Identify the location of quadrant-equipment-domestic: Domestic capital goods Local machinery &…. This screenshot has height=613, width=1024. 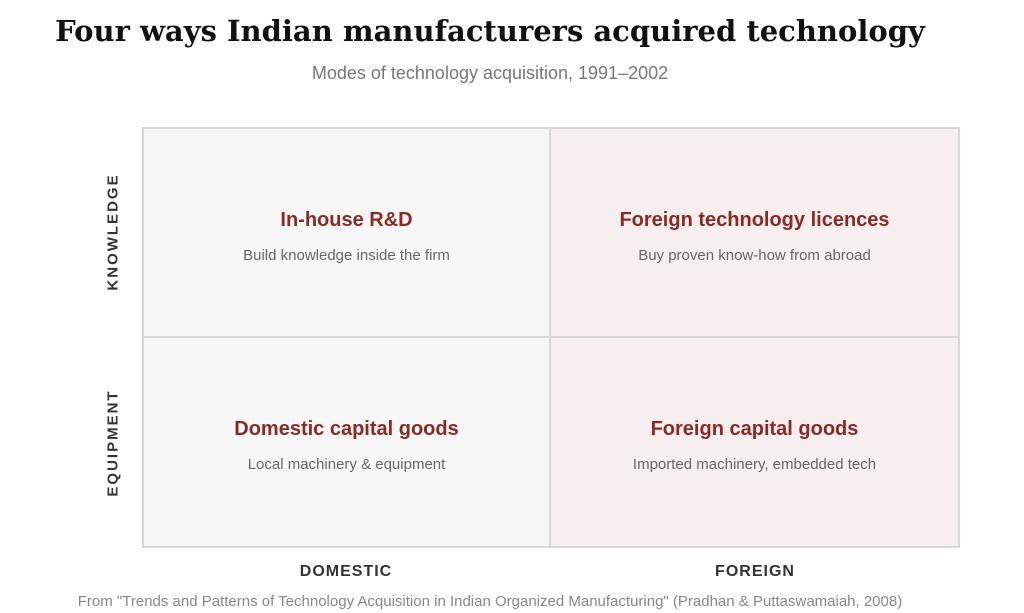
(347, 441).